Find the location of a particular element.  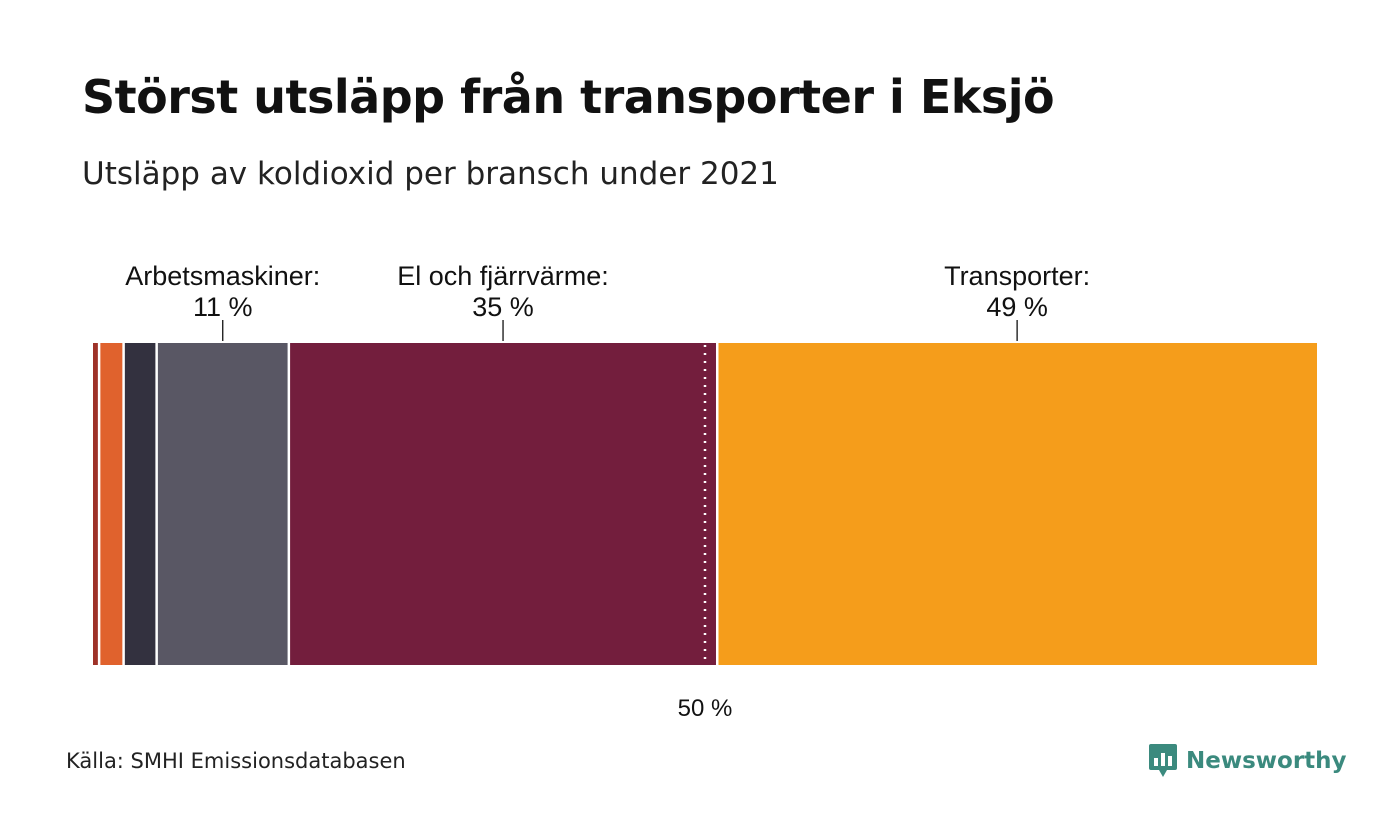

callout-value-2: 35 % is located at coordinates (503, 307).